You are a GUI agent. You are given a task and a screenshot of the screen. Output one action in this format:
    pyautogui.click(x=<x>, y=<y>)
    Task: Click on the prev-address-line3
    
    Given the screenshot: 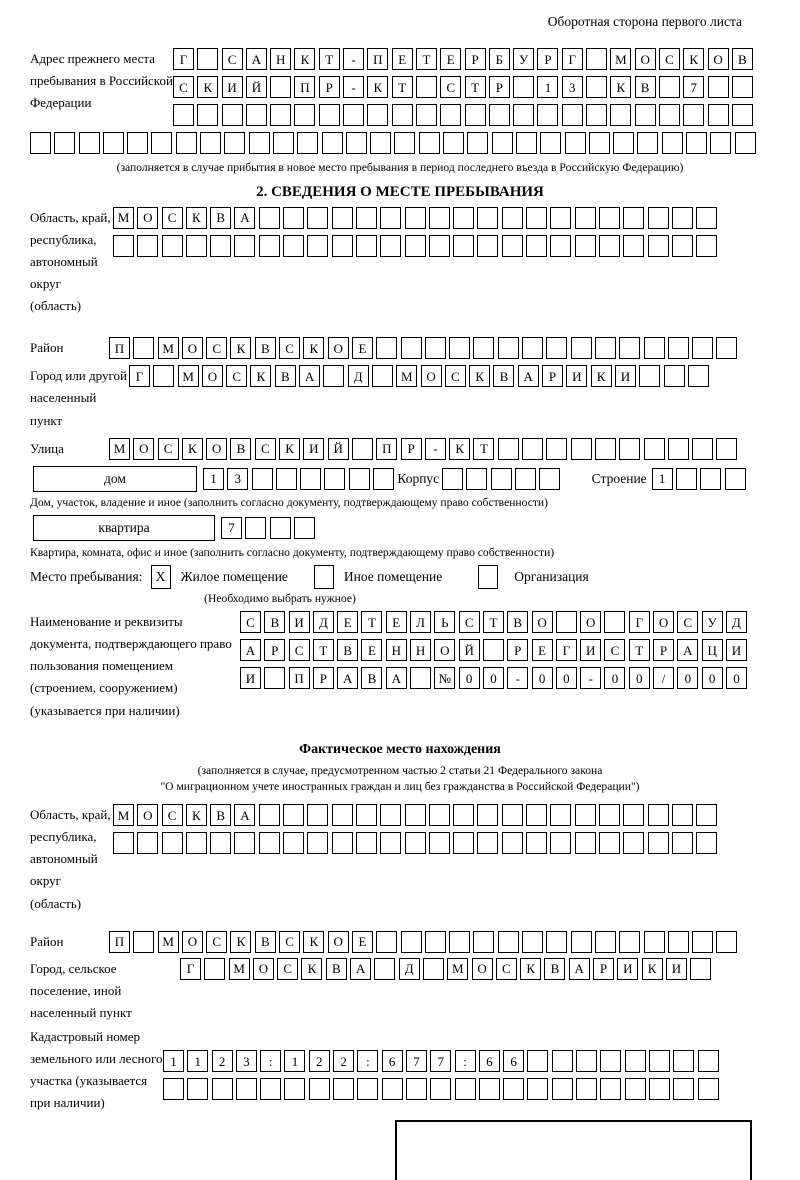 What is the action you would take?
    pyautogui.click(x=464, y=115)
    